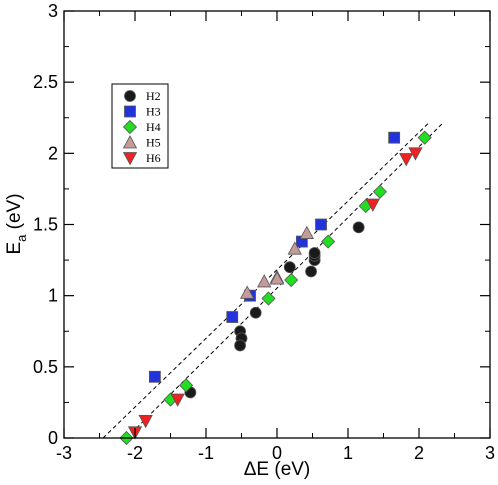  What do you see at coordinates (135, 453) in the screenshot?
I see `x-tick-label: -2` at bounding box center [135, 453].